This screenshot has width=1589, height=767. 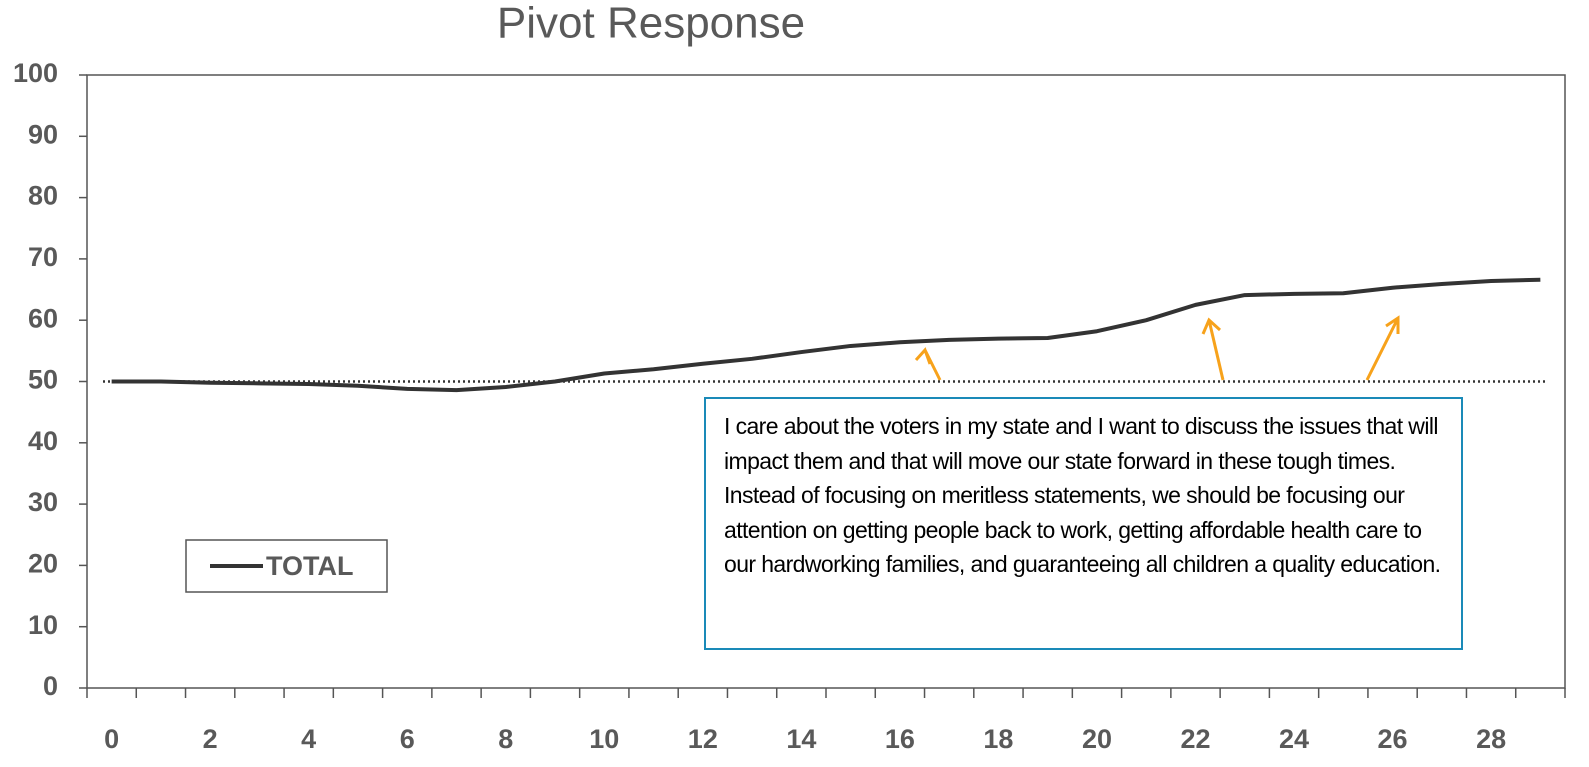 I want to click on y-tick-label: 30, so click(x=43, y=502).